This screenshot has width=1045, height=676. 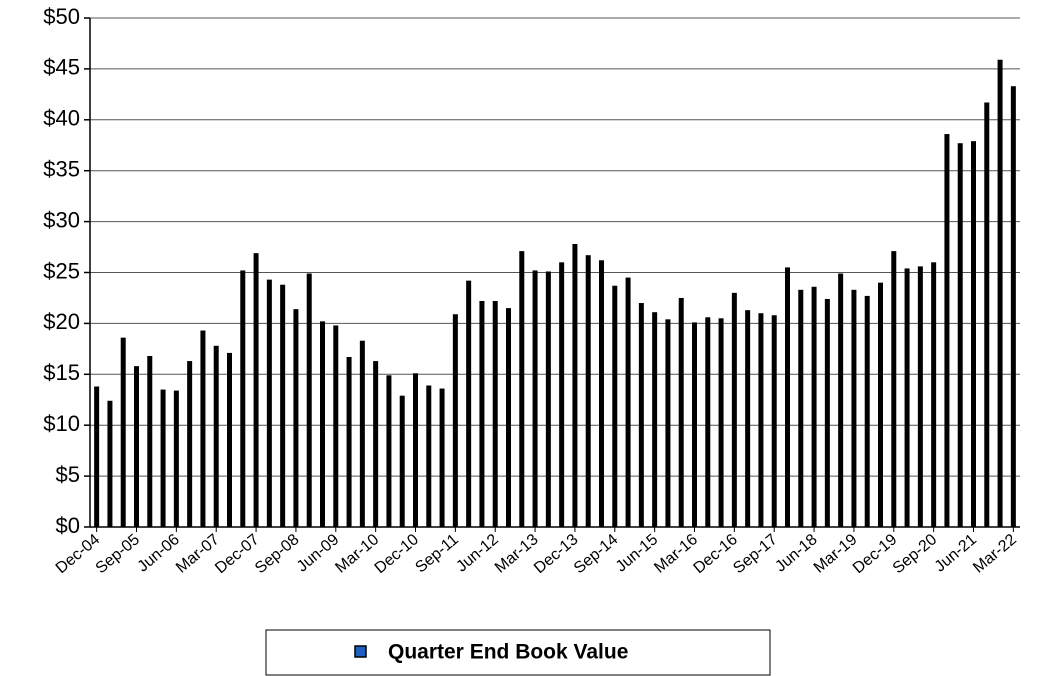 What do you see at coordinates (61, 270) in the screenshot?
I see `y-tick-label: $25` at bounding box center [61, 270].